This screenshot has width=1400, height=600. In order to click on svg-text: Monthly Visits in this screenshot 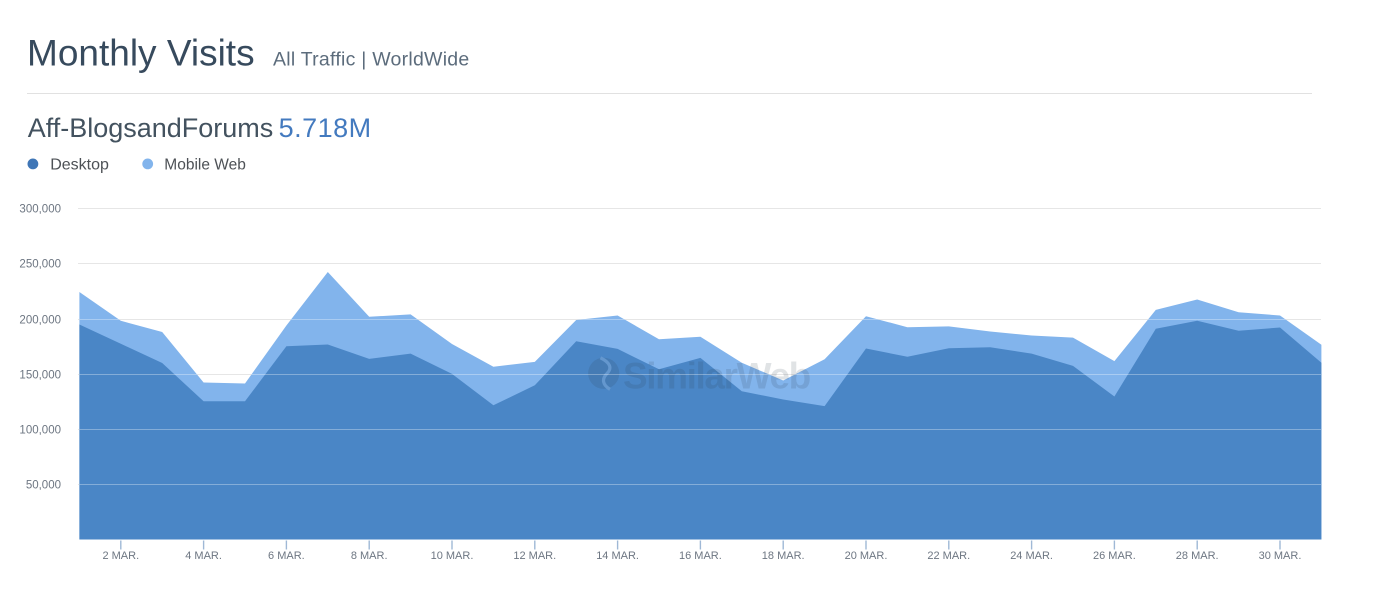, I will do `click(141, 53)`.